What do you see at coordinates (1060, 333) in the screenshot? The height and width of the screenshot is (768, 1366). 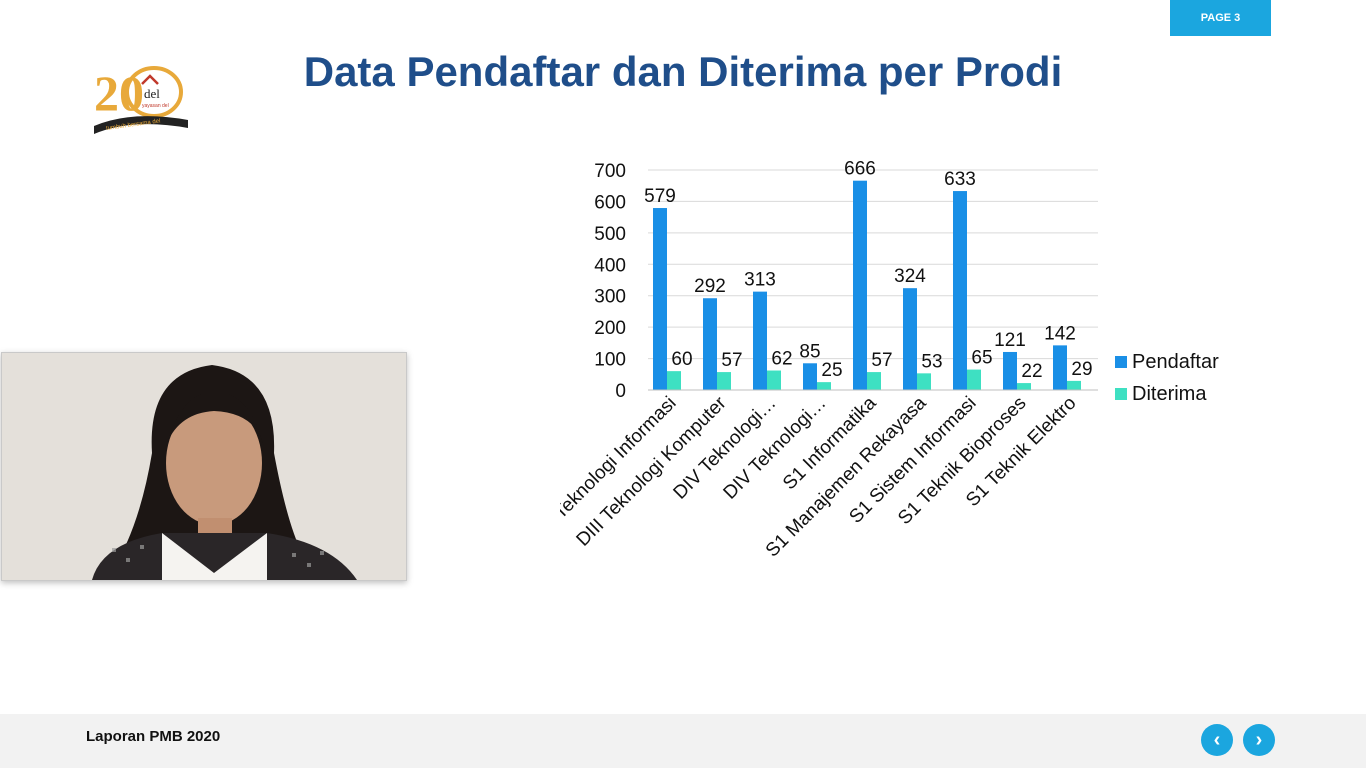 I see `data-label: 142` at bounding box center [1060, 333].